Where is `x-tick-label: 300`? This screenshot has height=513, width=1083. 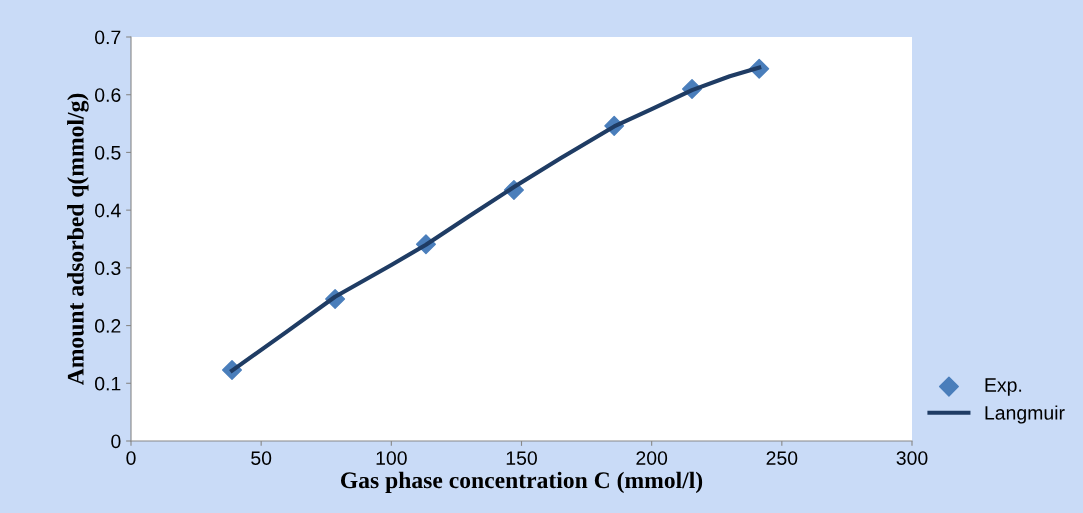
x-tick-label: 300 is located at coordinates (912, 458).